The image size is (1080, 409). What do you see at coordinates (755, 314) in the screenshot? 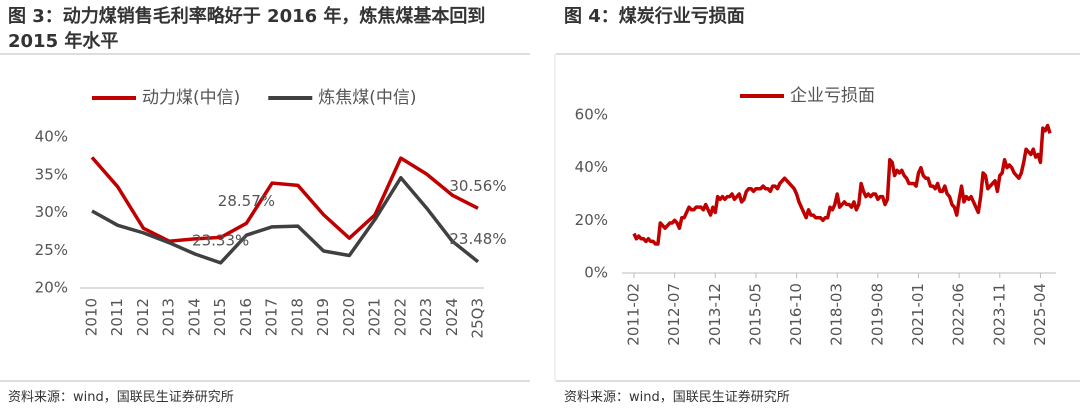
I see `x-tick-label: 2015-05` at bounding box center [755, 314].